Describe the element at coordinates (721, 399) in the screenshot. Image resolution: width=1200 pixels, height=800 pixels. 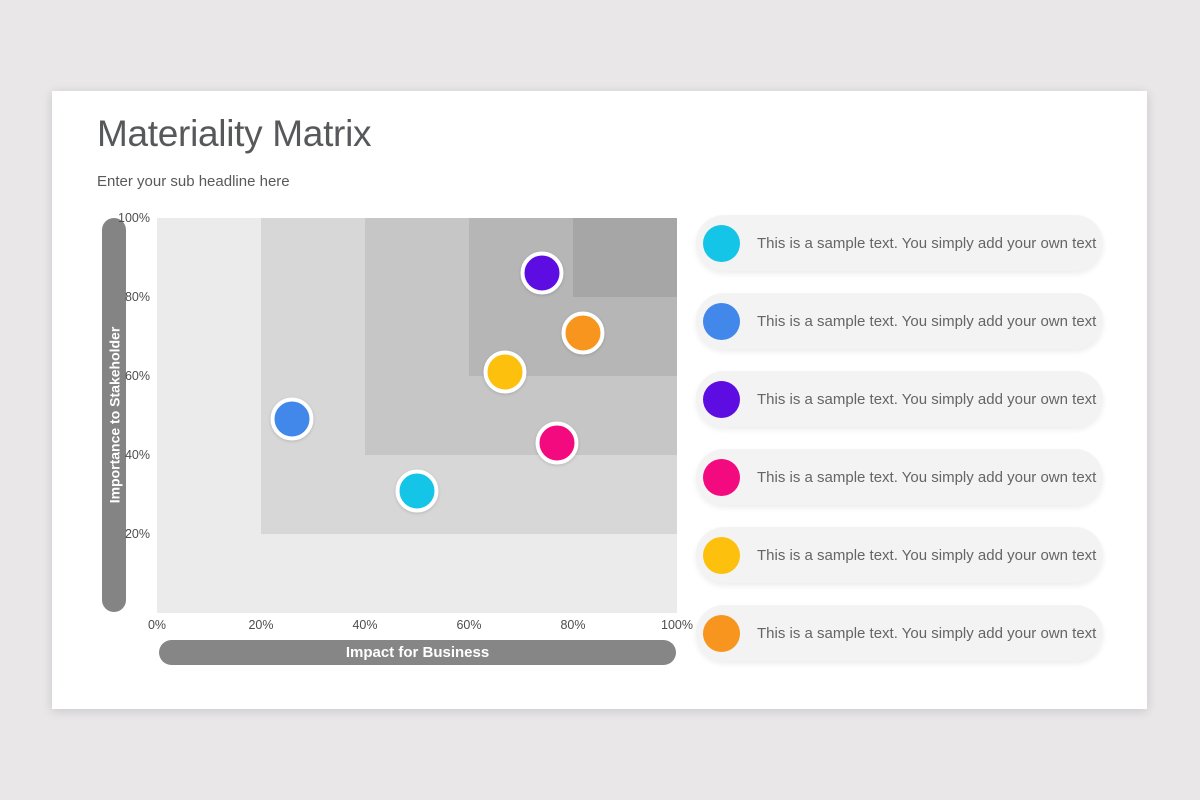
I see `purple-legend-dot-icon` at that location.